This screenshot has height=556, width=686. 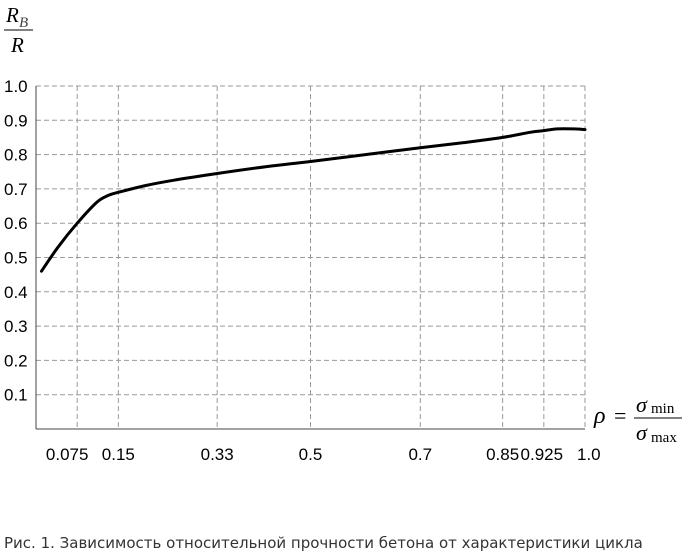 What do you see at coordinates (16, 223) in the screenshot?
I see `y-tick-label: 0.6` at bounding box center [16, 223].